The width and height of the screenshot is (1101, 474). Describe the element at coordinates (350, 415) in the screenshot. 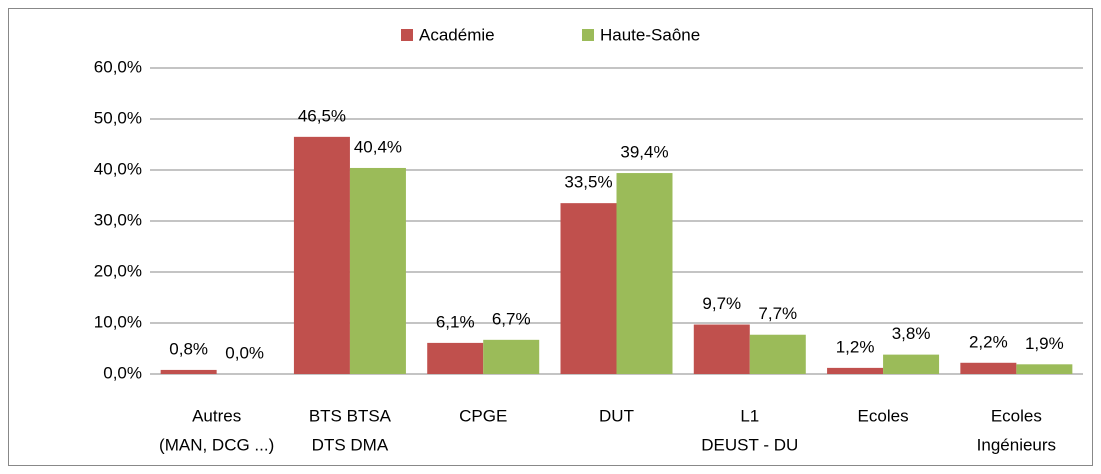

I see `x-tick-label: BTS BTSA` at that location.